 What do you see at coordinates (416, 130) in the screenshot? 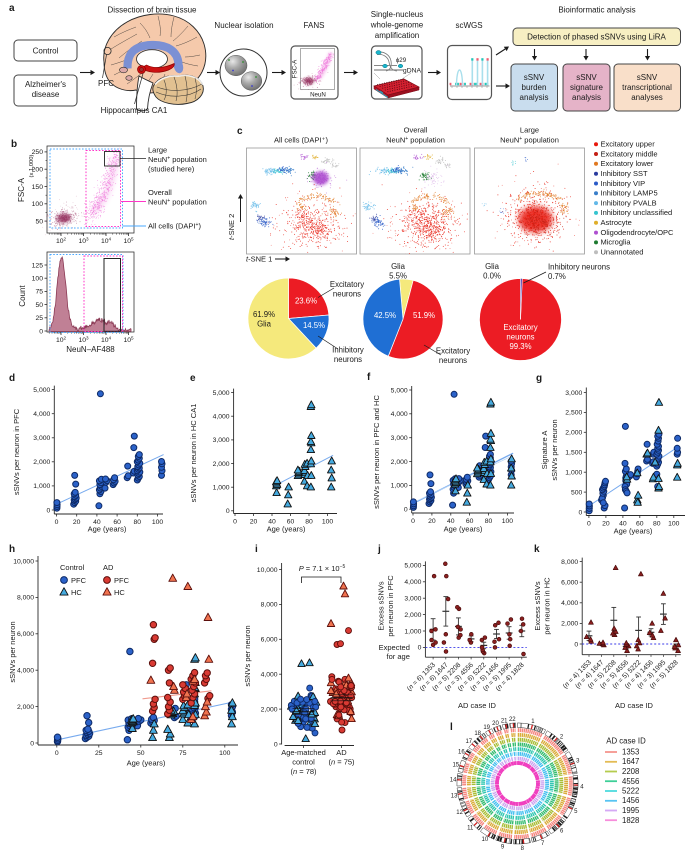
I see `svg-text: Overall` at bounding box center [416, 130].